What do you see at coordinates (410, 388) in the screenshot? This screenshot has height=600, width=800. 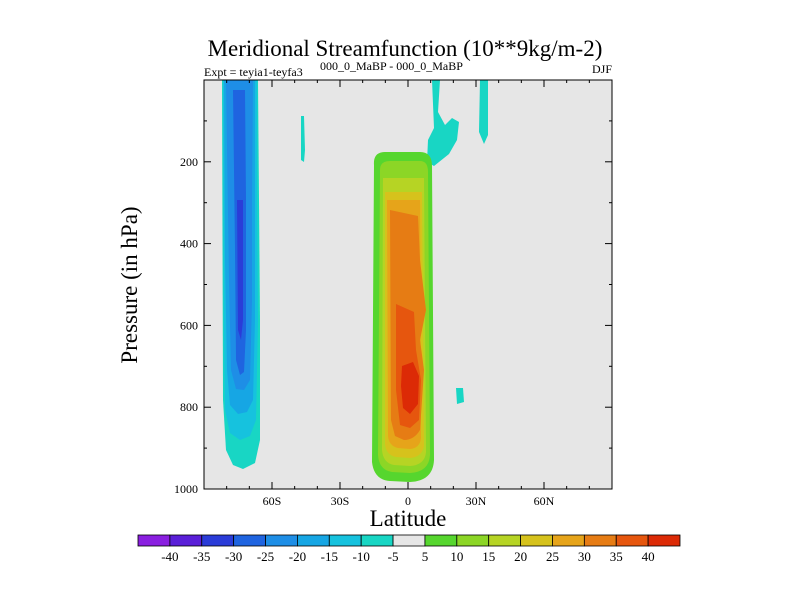 I see `pos-cell-contour` at bounding box center [410, 388].